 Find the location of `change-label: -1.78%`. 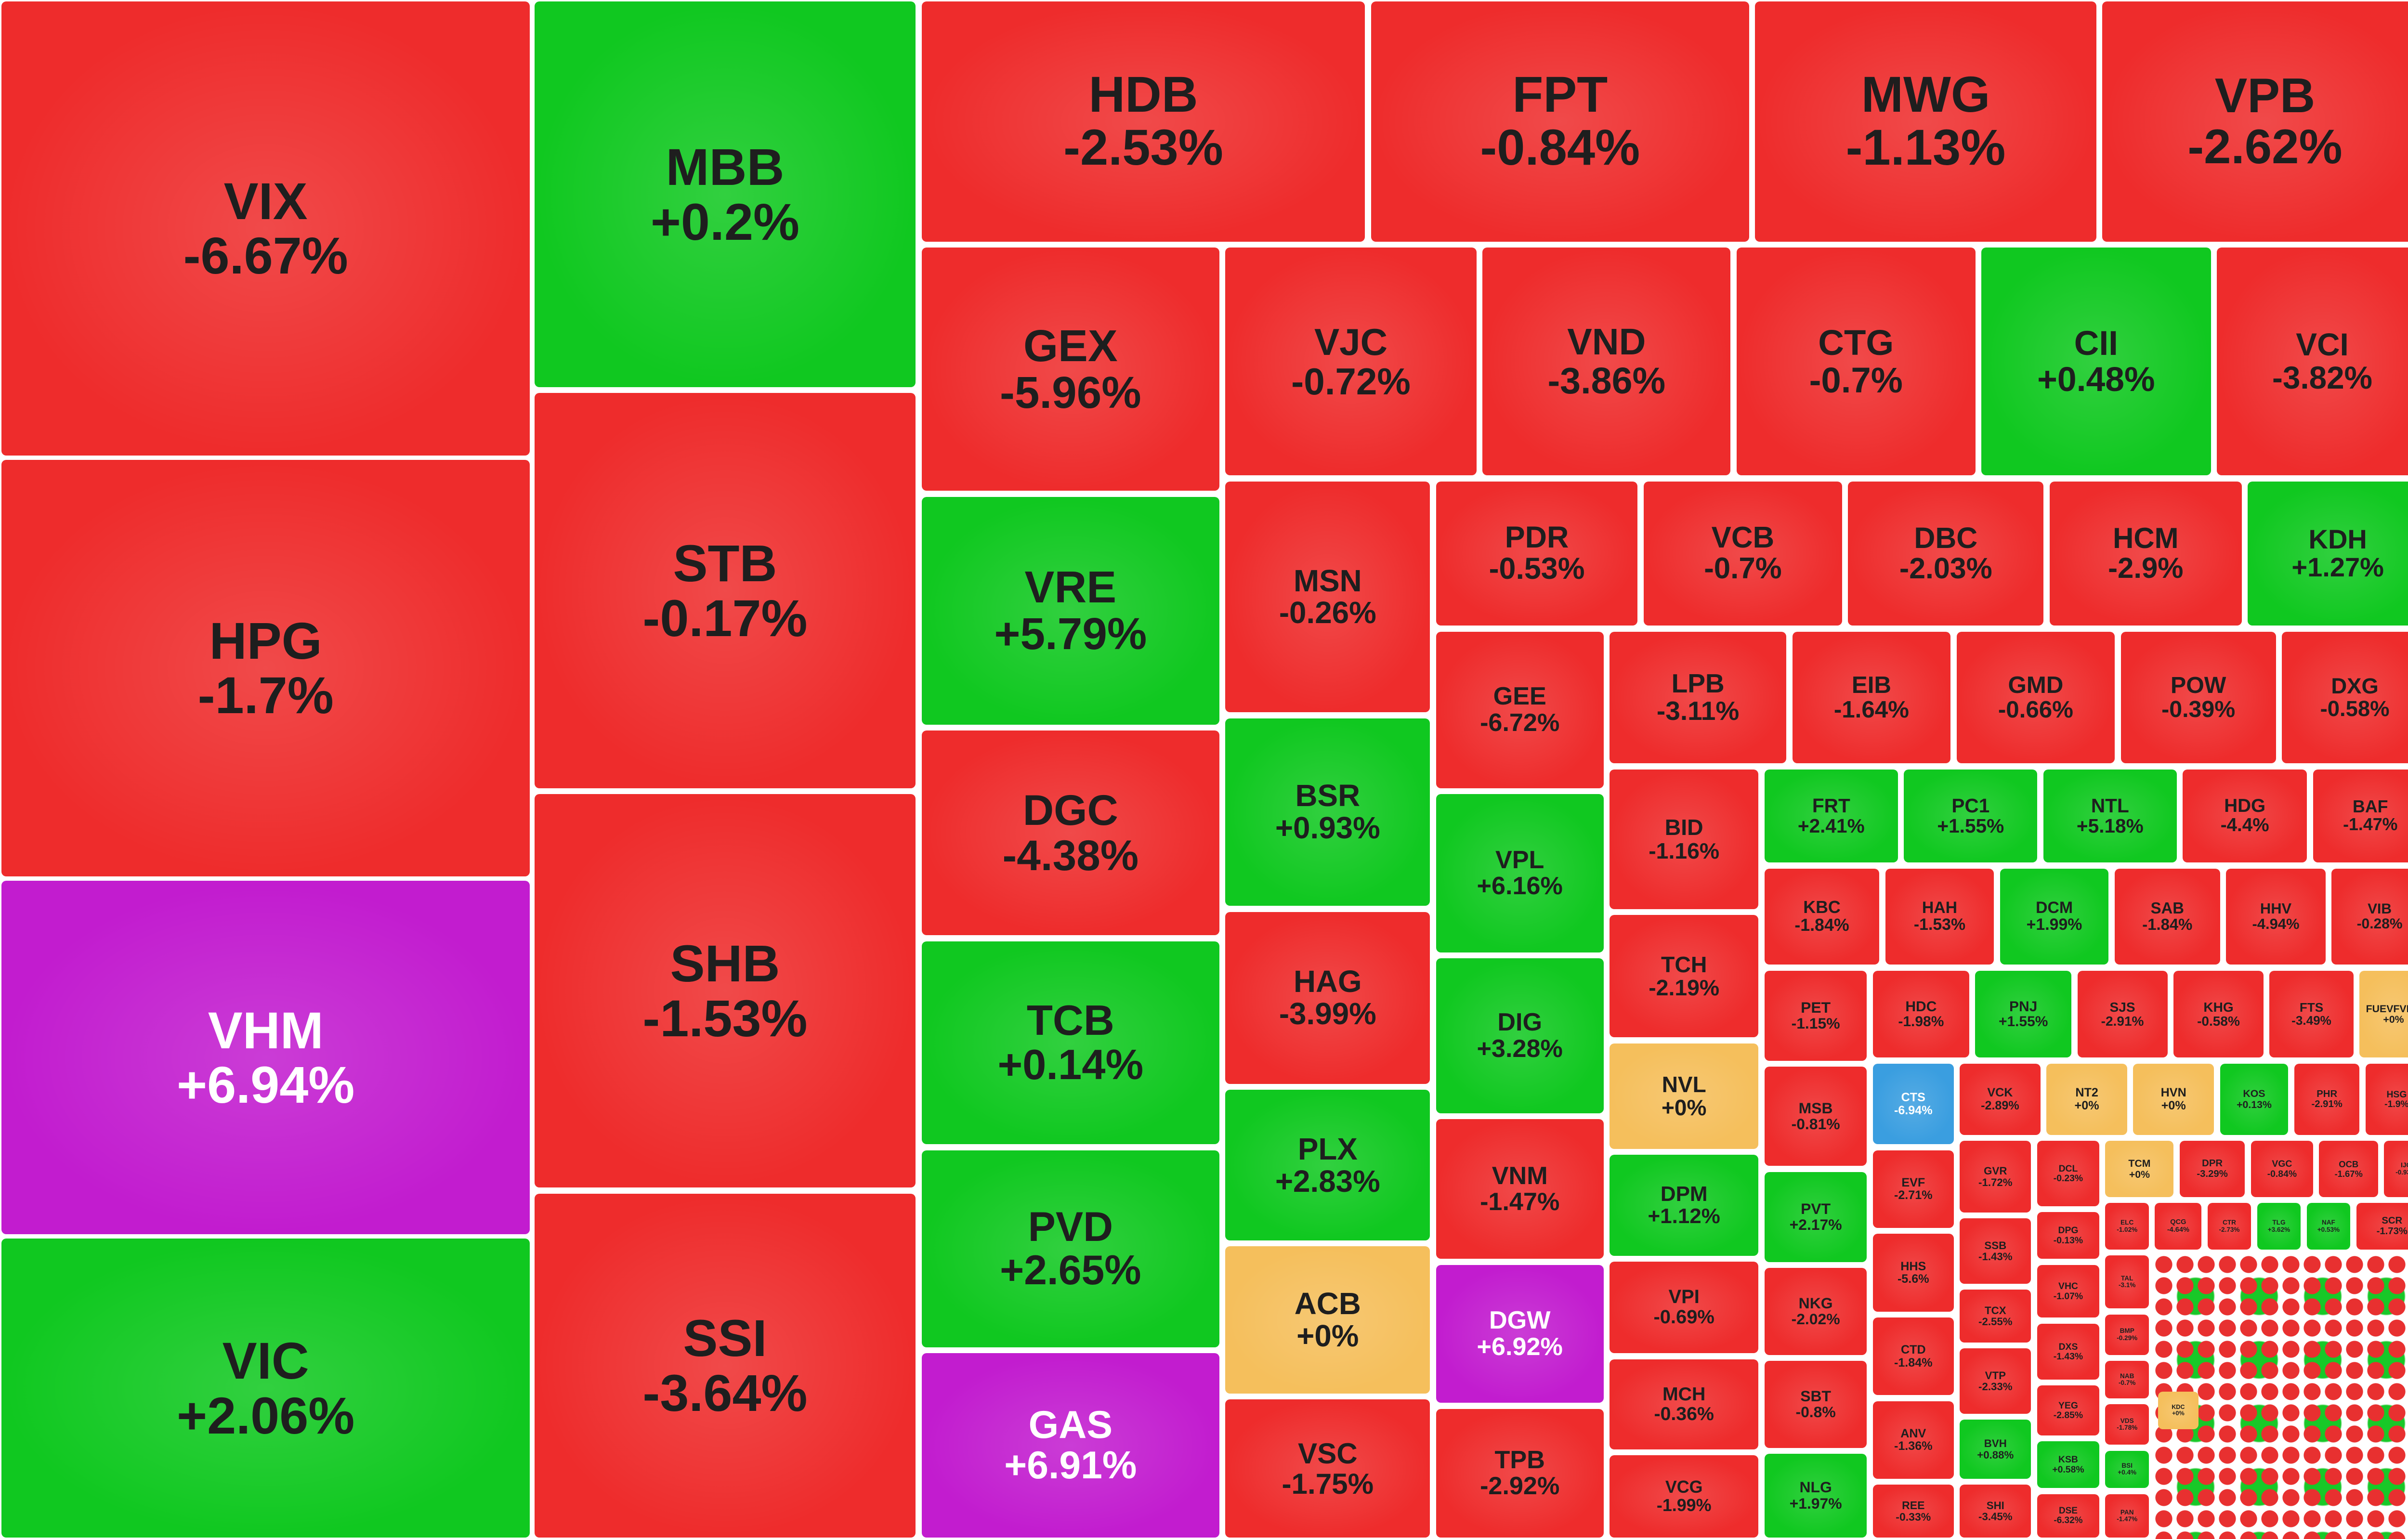

change-label: -1.78% is located at coordinates (2127, 1428).